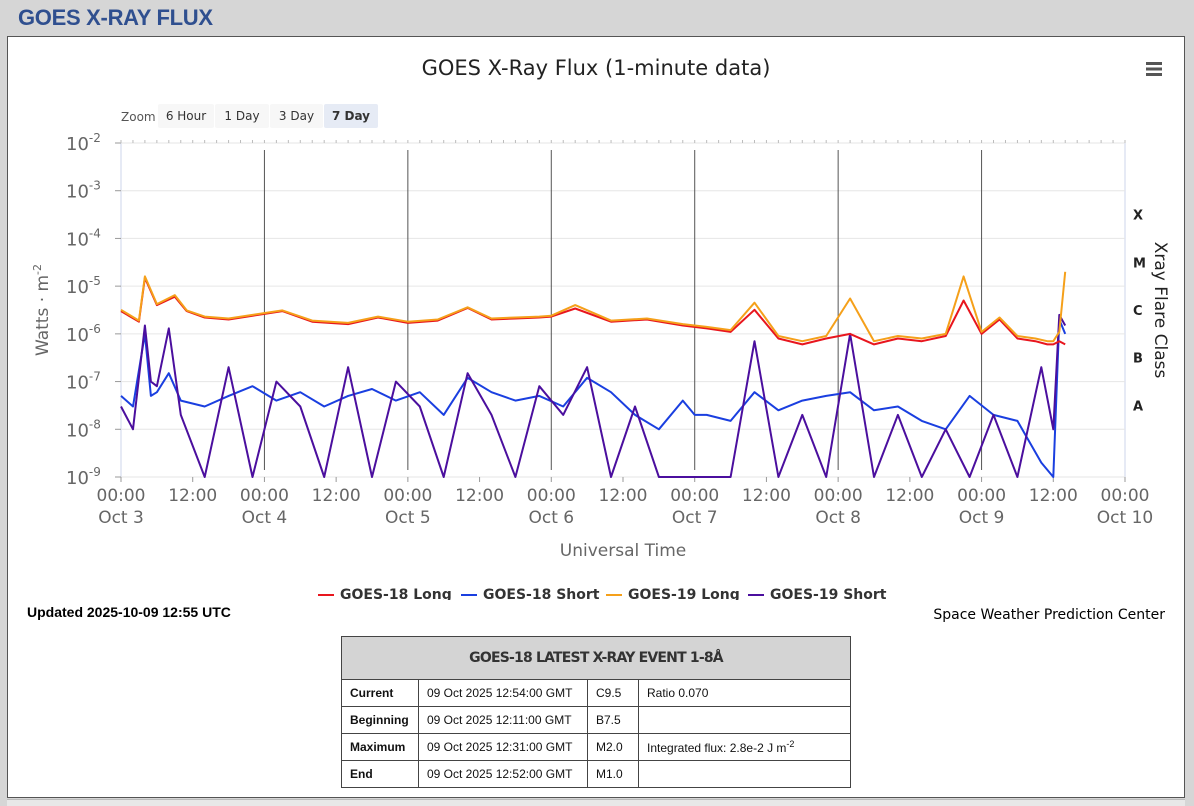 The image size is (1194, 806). I want to click on flare-class-label: B, so click(1138, 359).